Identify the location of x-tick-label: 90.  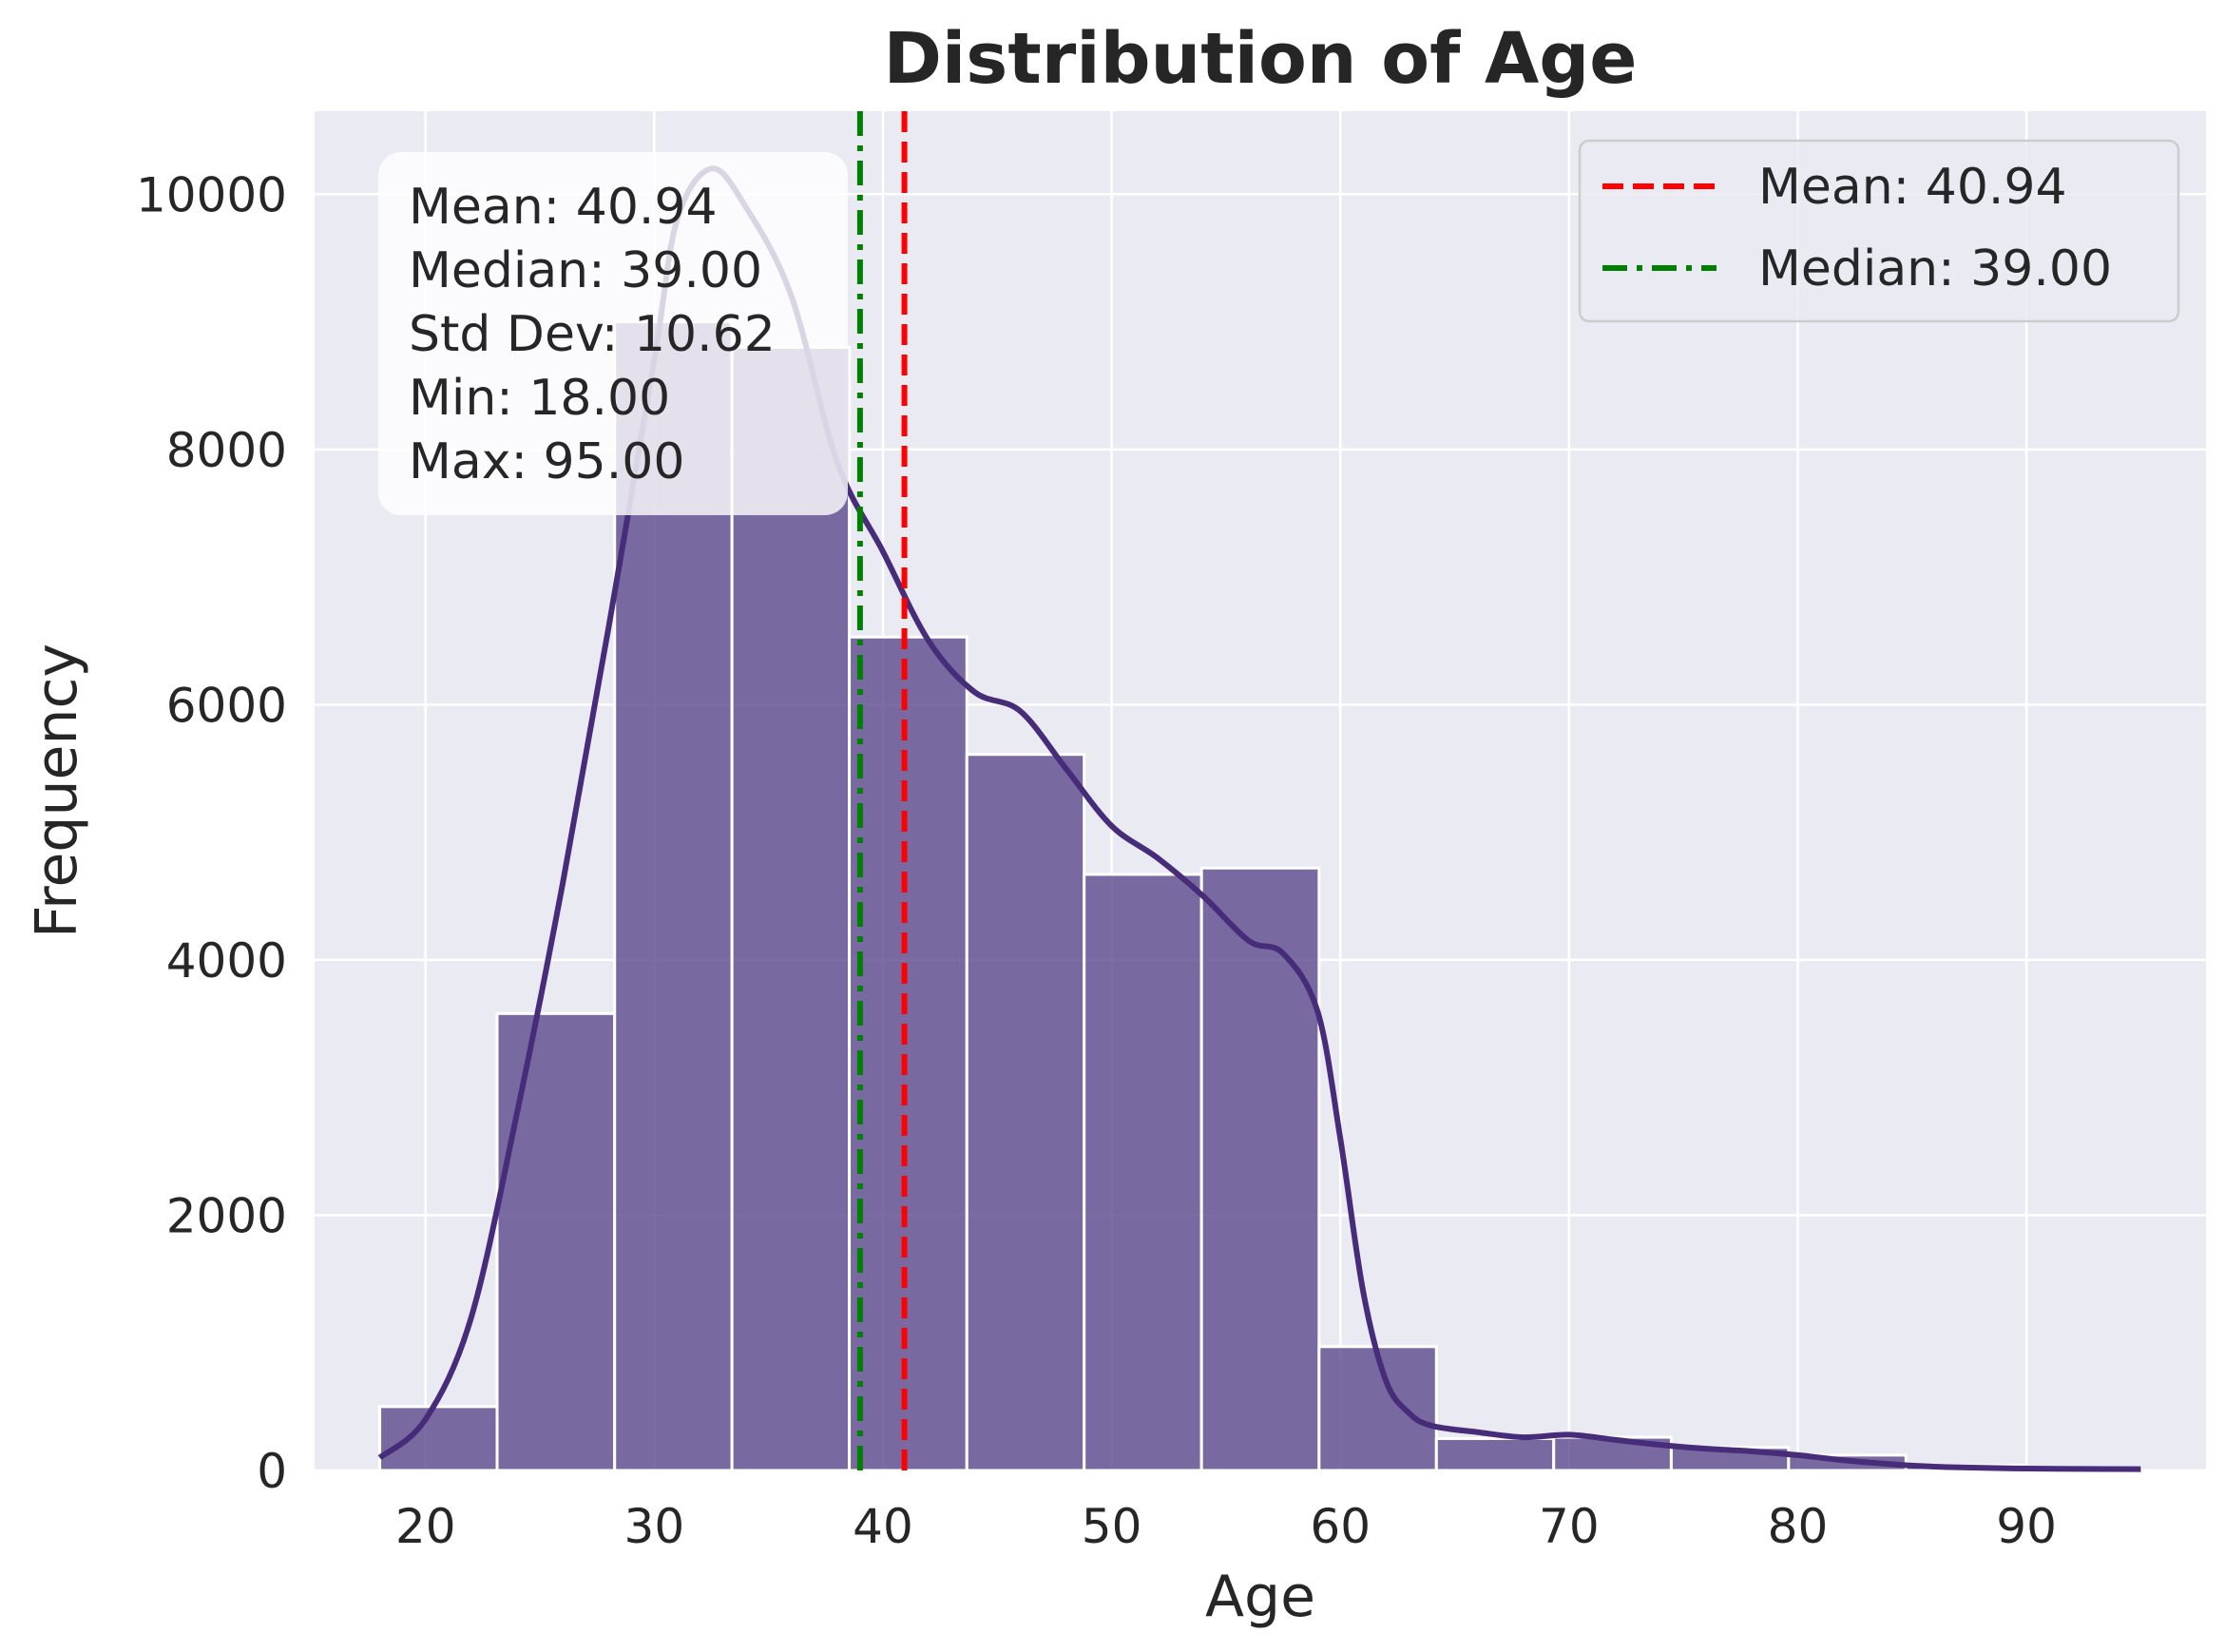
(2026, 1526).